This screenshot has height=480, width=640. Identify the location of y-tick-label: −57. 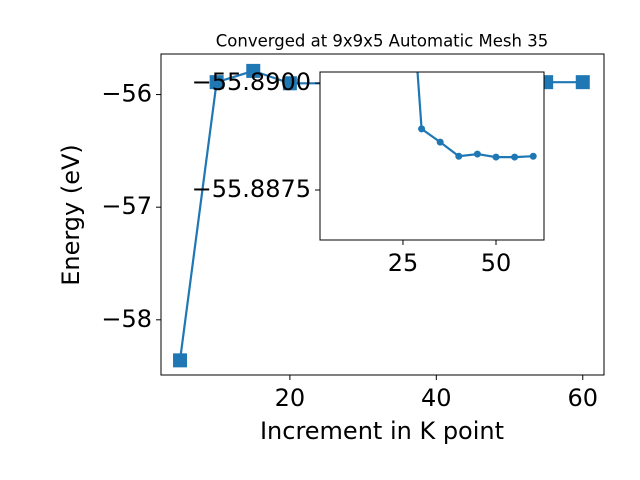
(126, 206).